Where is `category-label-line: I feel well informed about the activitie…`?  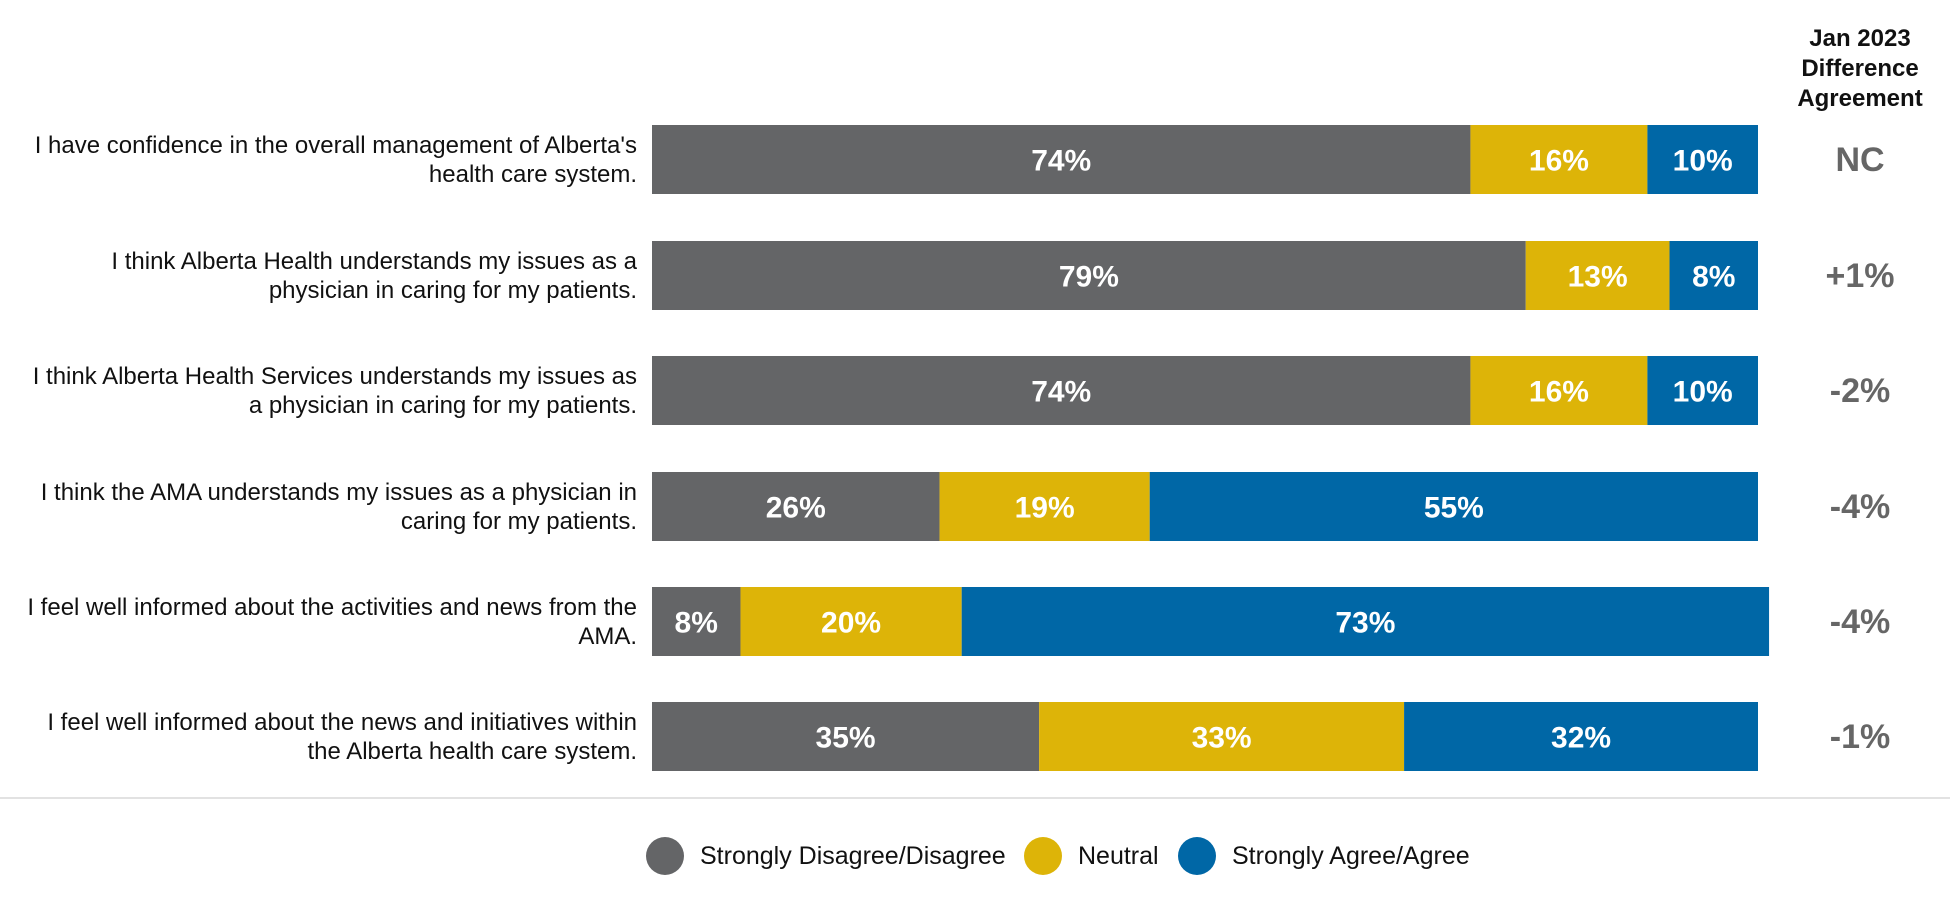 category-label-line: I feel well informed about the activitie… is located at coordinates (332, 607).